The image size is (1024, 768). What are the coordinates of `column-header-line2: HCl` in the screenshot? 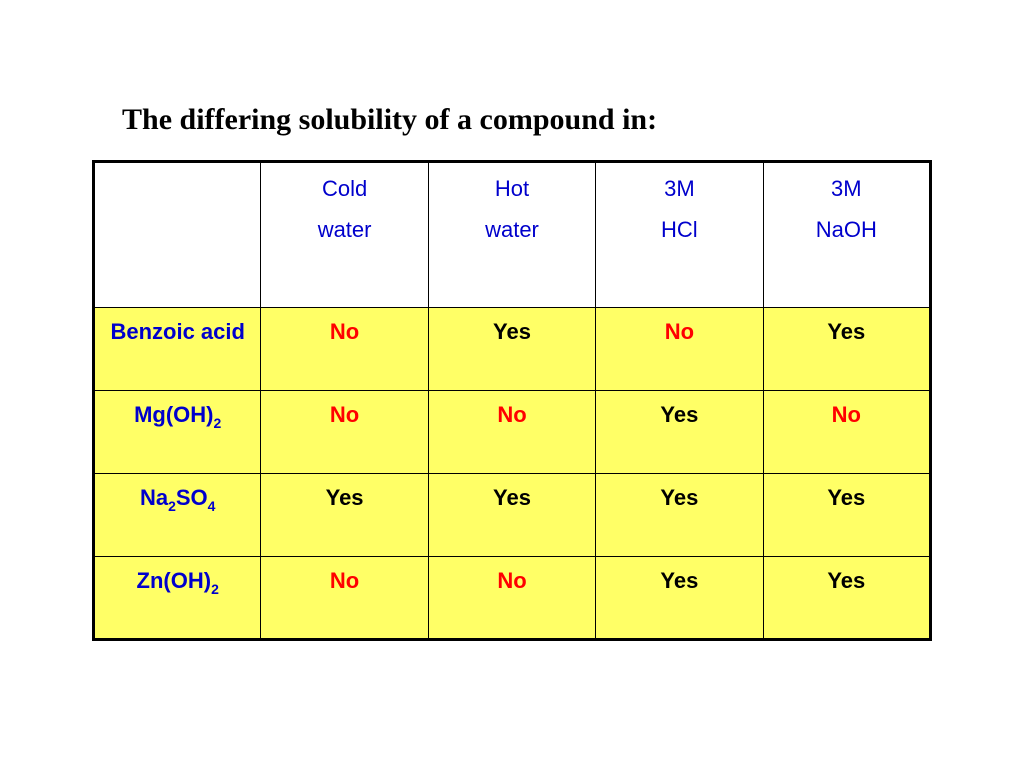 It's located at (679, 229).